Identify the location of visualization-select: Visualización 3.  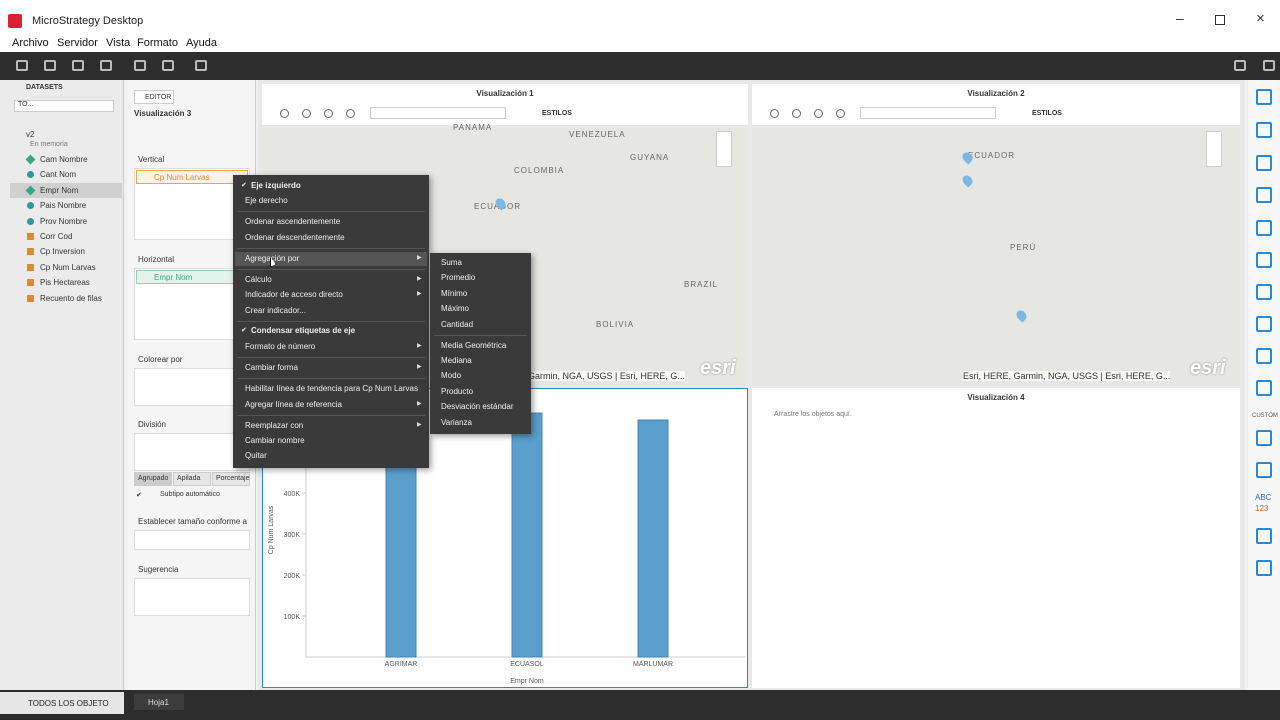
(163, 113).